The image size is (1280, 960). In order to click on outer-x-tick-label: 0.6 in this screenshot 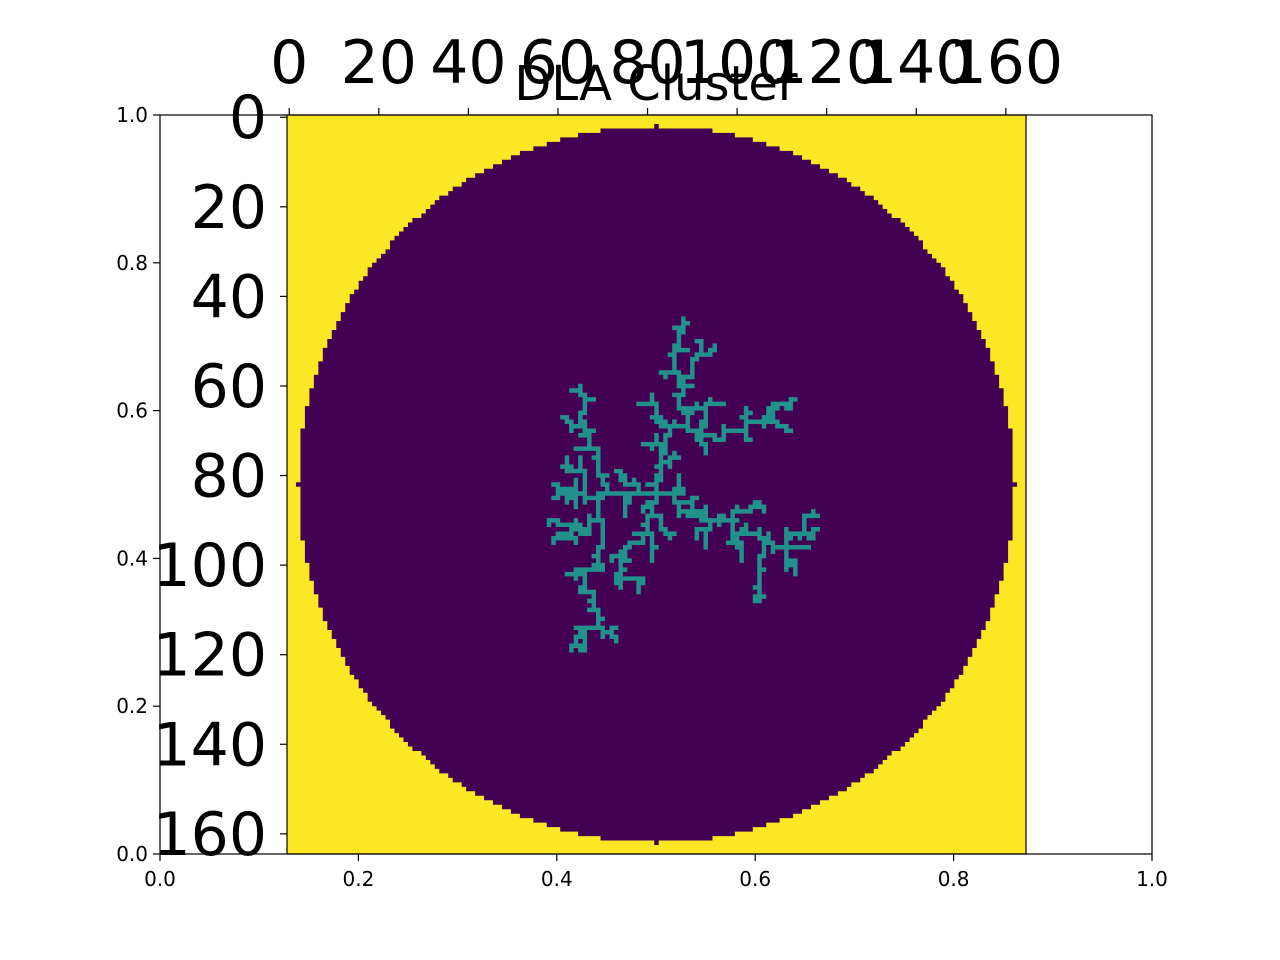, I will do `click(755, 879)`.